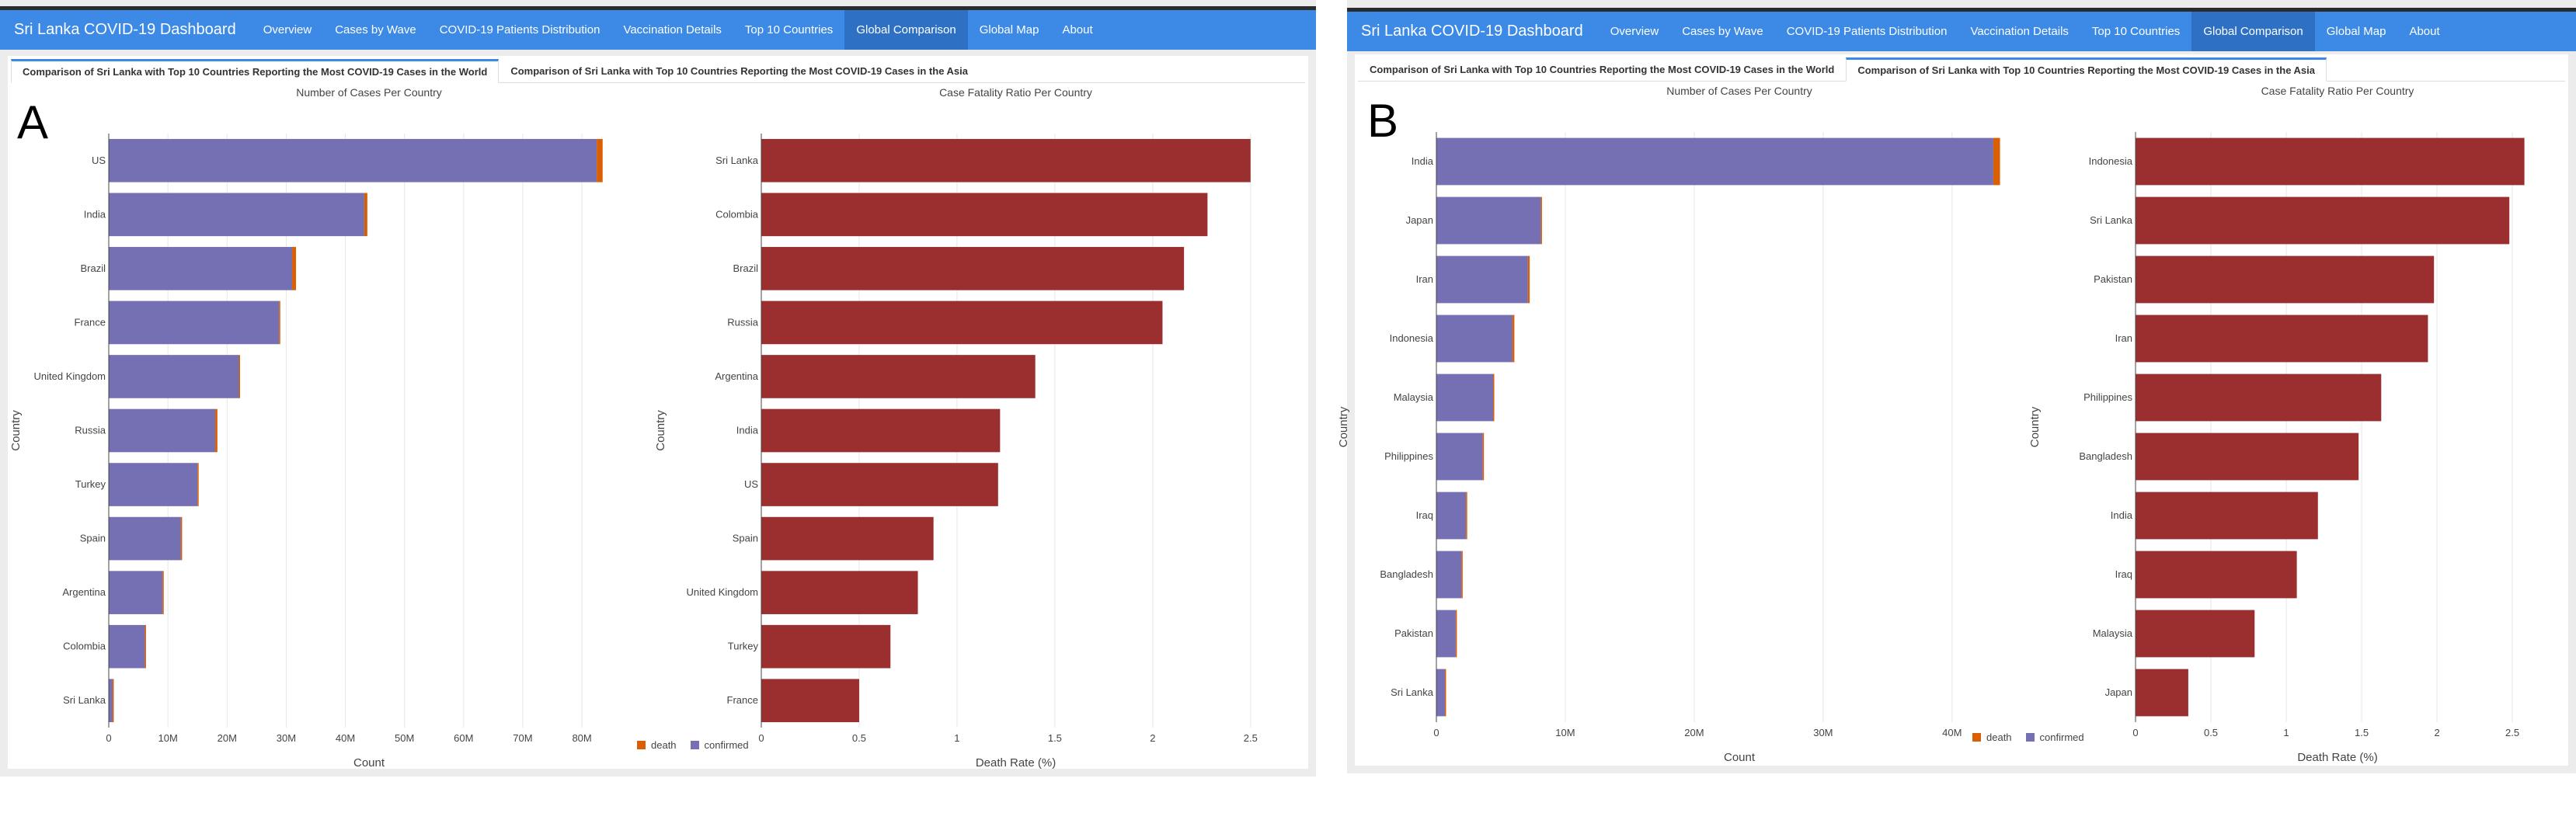 The height and width of the screenshot is (813, 2576). What do you see at coordinates (1449, 575) in the screenshot?
I see `bar-confirmed-bangladesh` at bounding box center [1449, 575].